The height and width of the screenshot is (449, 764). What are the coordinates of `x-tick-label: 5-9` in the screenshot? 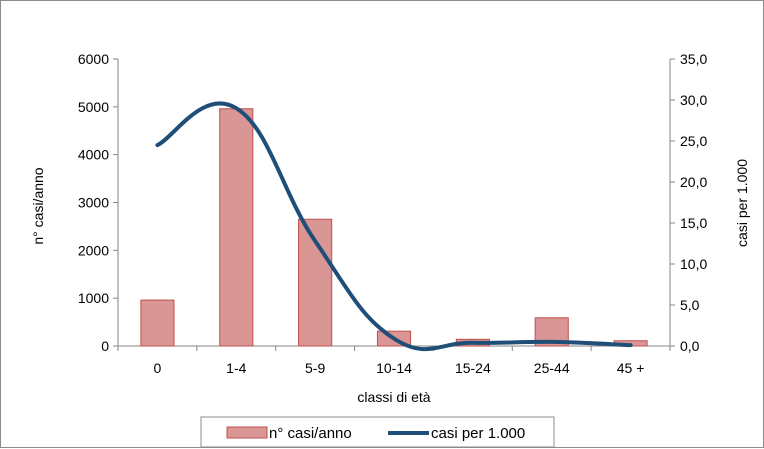 It's located at (315, 368).